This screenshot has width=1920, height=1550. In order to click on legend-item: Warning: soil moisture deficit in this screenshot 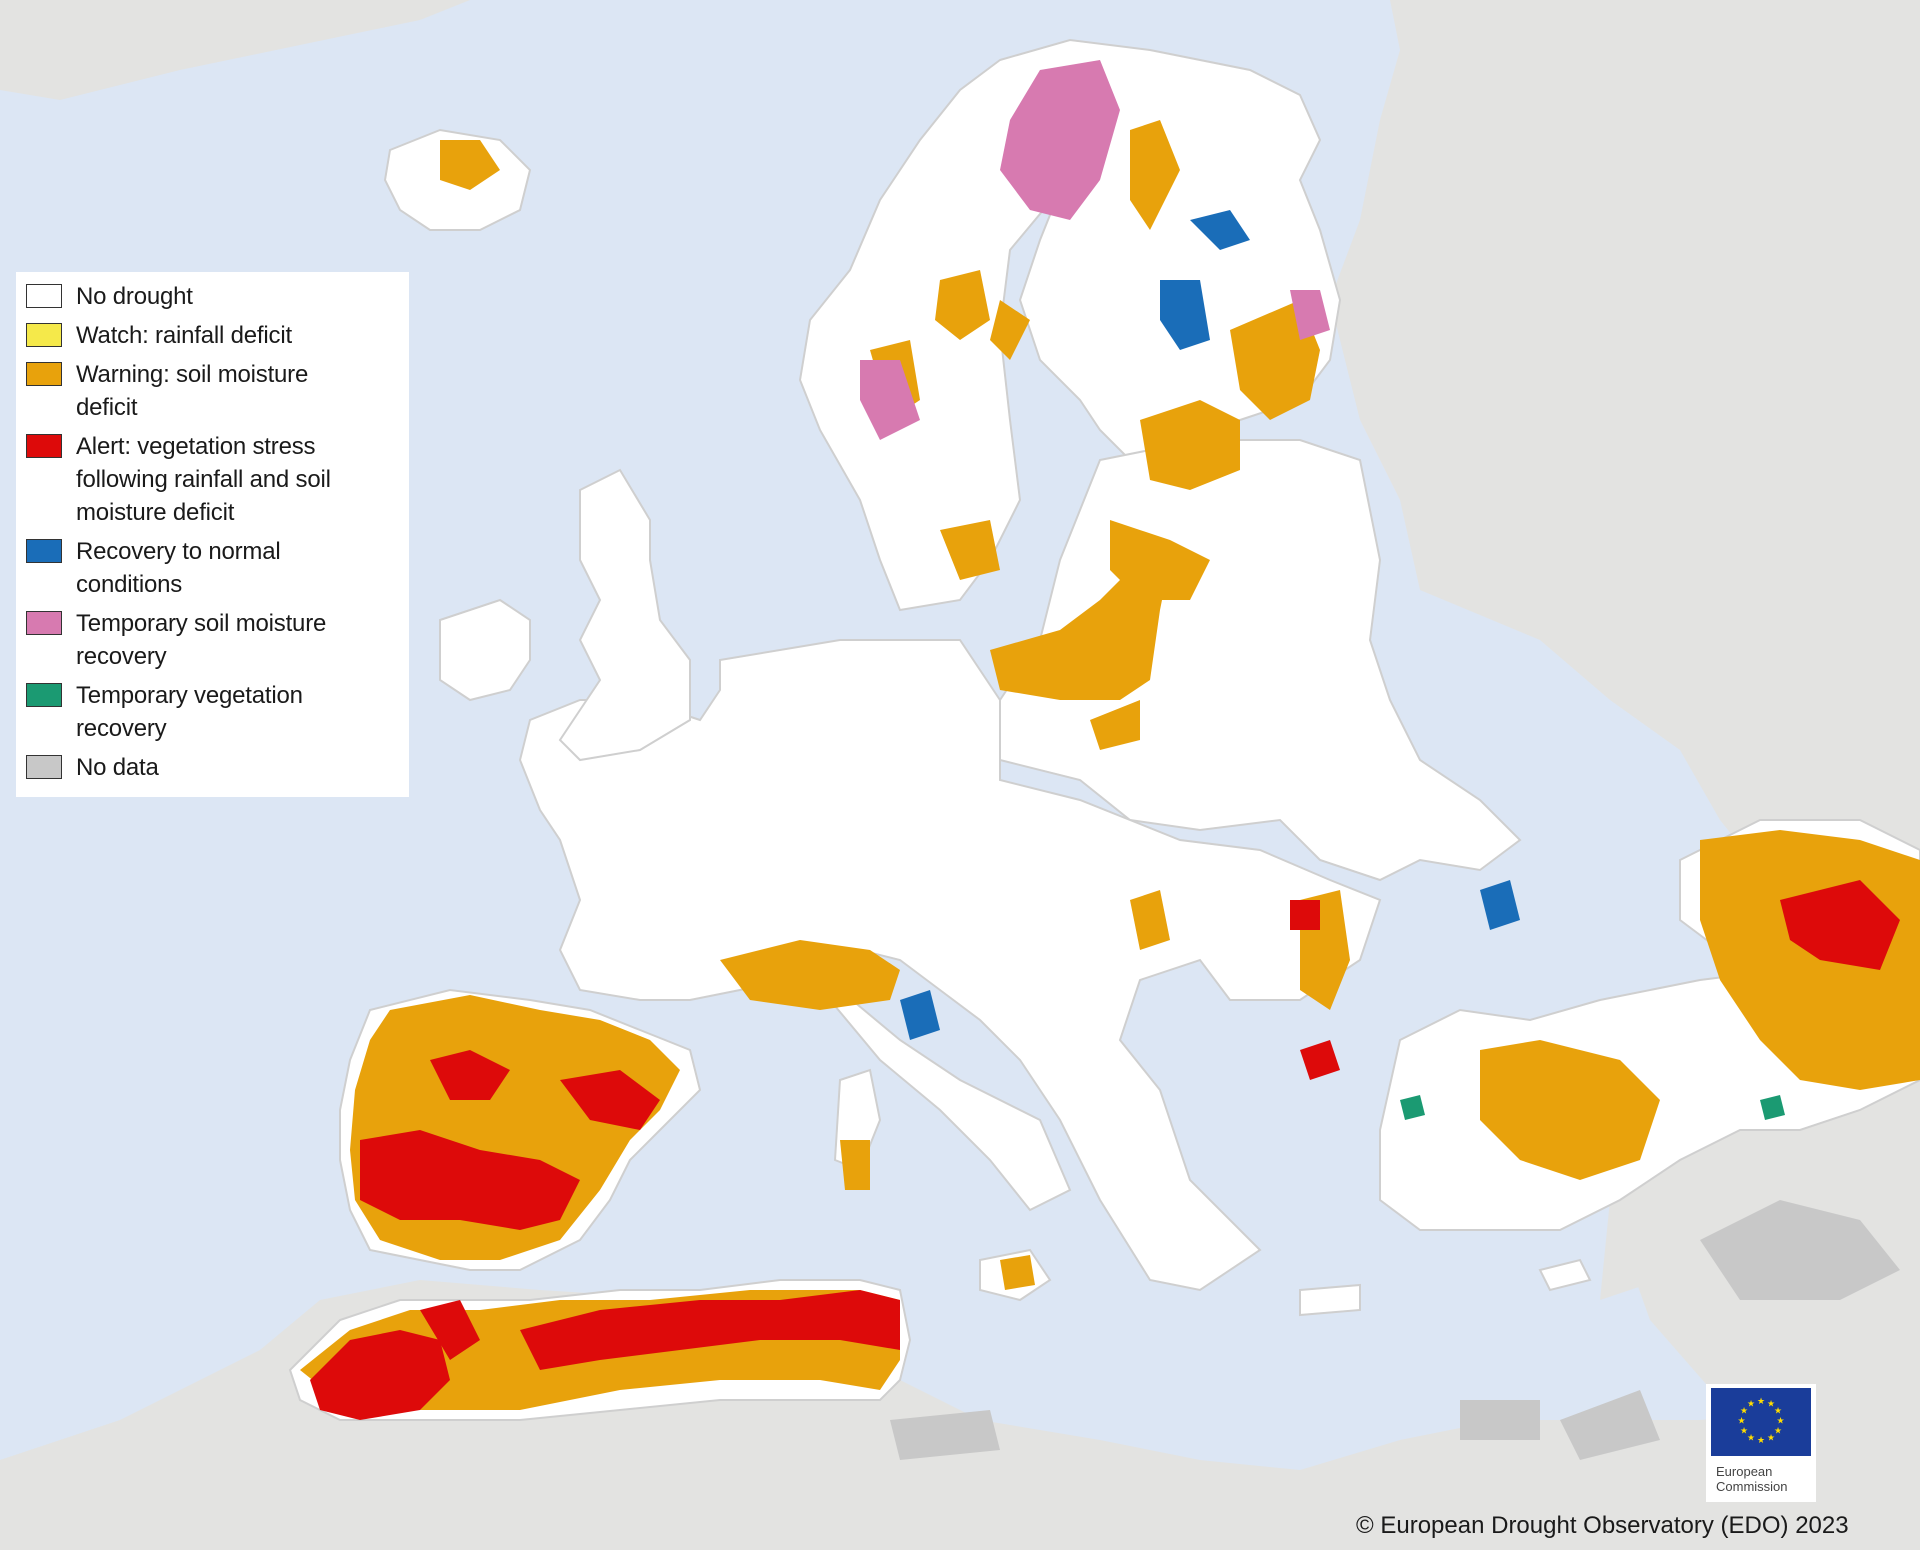, I will do `click(212, 391)`.